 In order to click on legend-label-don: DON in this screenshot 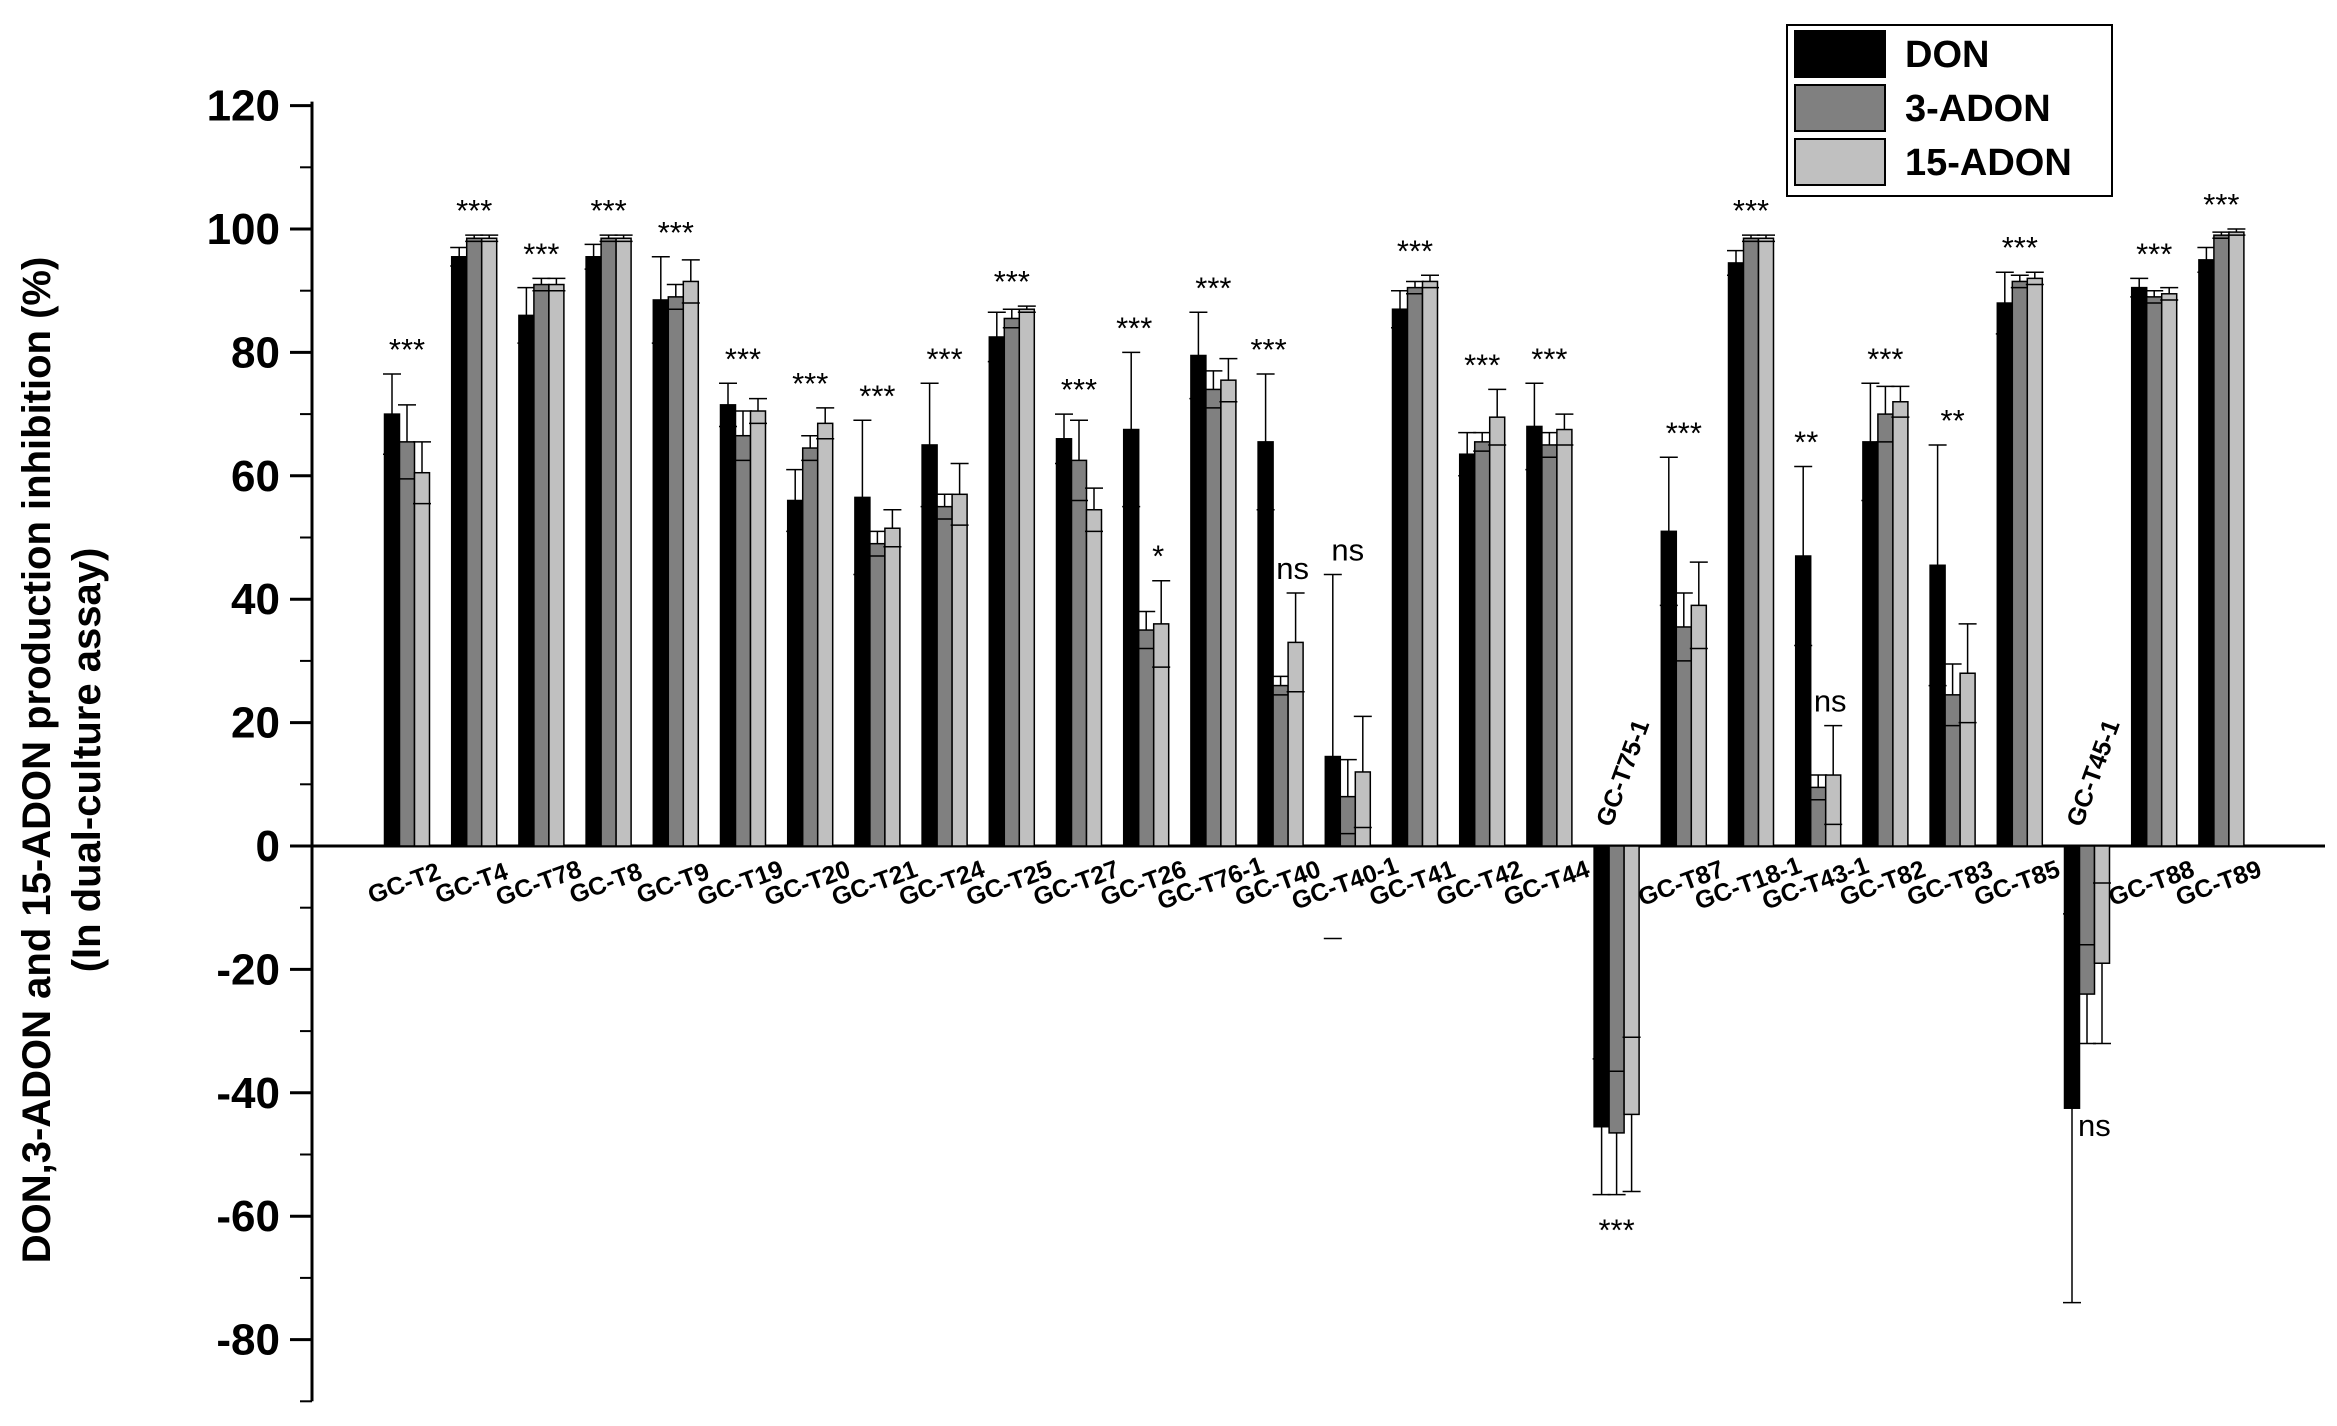, I will do `click(1947, 55)`.